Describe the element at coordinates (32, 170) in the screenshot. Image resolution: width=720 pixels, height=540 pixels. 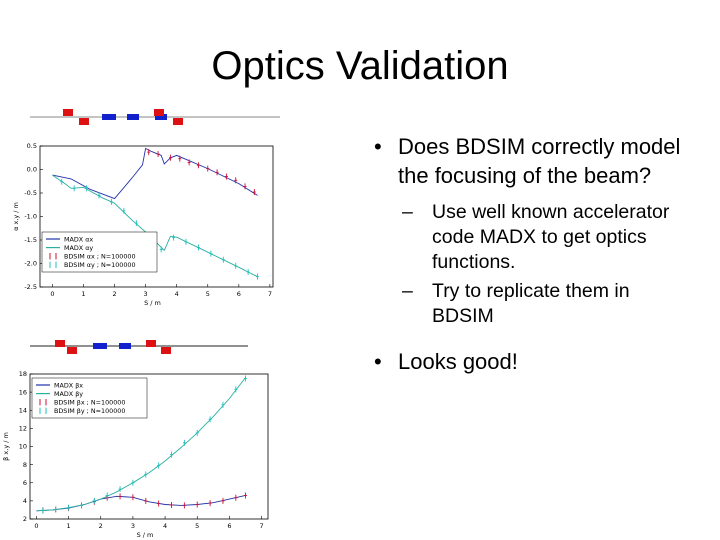
I see `y-tick-label: 0.0` at that location.